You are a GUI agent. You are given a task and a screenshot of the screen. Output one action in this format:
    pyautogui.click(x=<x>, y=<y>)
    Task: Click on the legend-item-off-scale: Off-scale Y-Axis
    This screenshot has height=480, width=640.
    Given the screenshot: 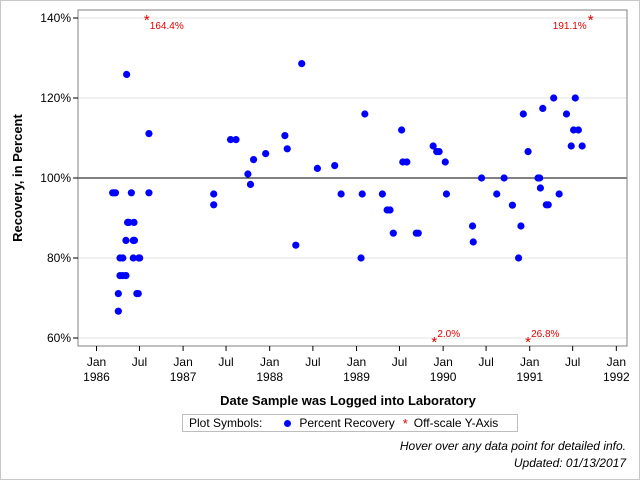 What is the action you would take?
    pyautogui.click(x=456, y=423)
    